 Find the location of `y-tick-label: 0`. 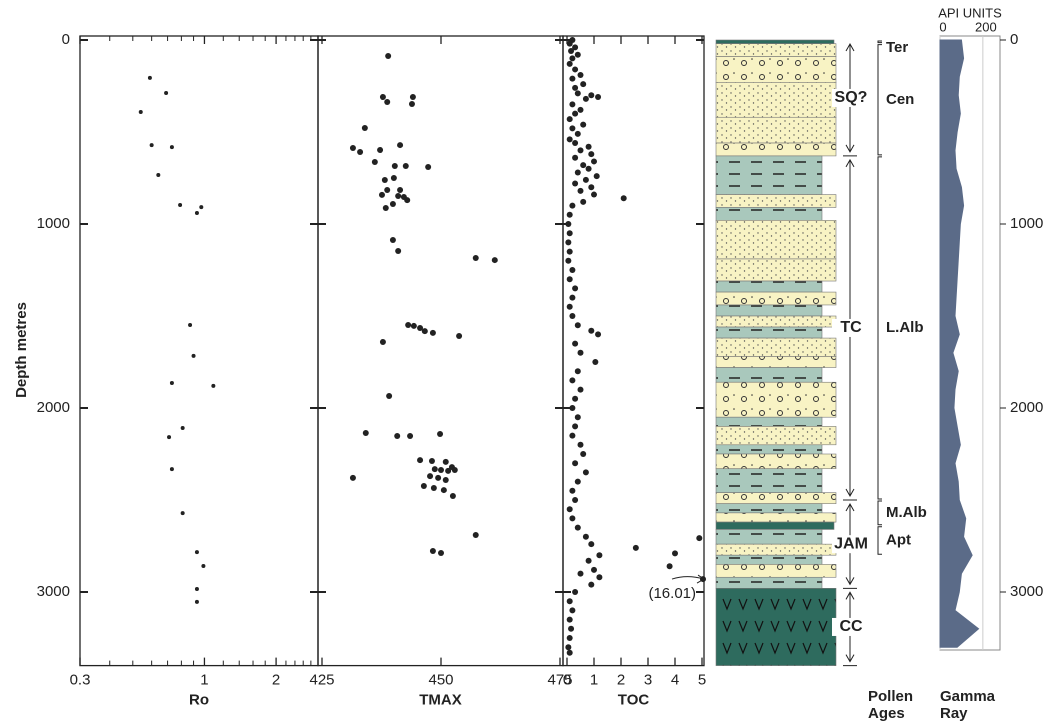

y-tick-label: 0 is located at coordinates (66, 39).